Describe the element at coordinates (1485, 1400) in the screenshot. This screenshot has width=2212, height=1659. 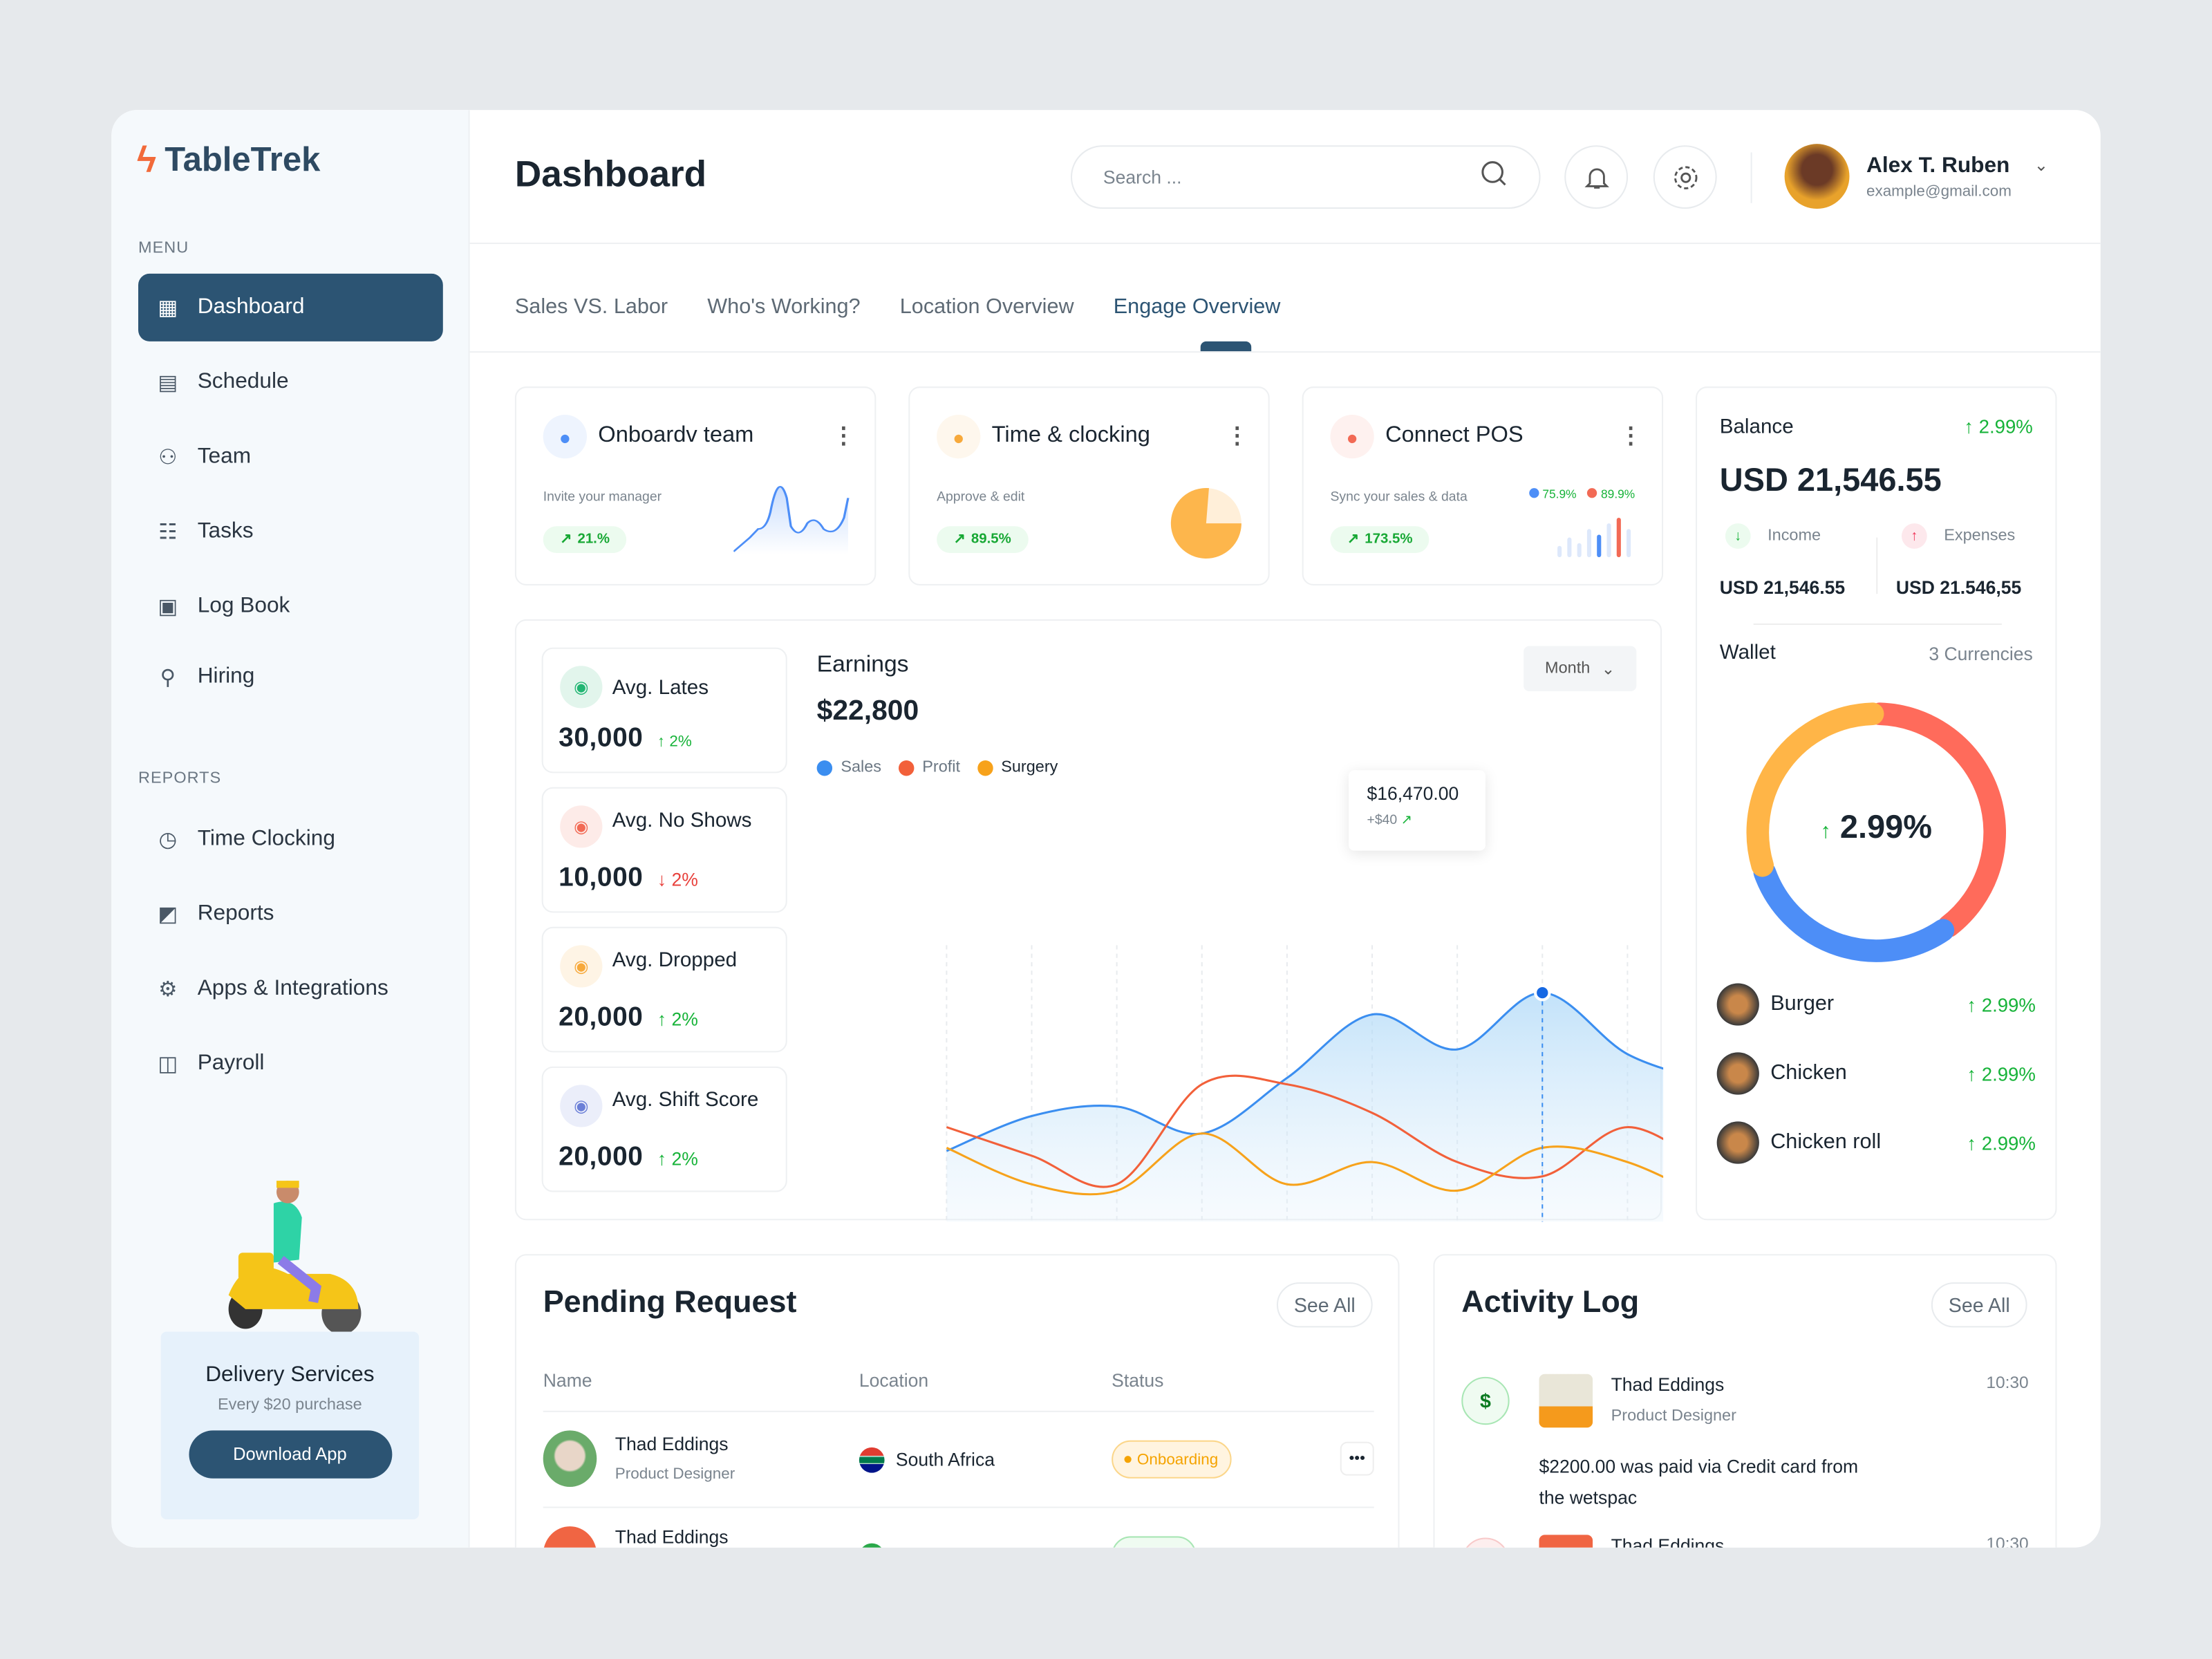
I see `dollar-icon: $` at that location.